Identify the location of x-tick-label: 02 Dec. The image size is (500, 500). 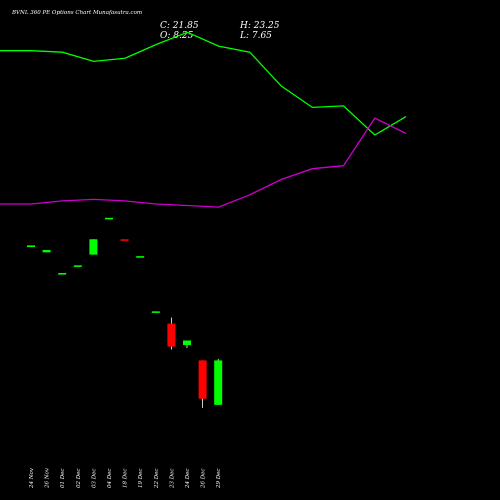
(79, 479).